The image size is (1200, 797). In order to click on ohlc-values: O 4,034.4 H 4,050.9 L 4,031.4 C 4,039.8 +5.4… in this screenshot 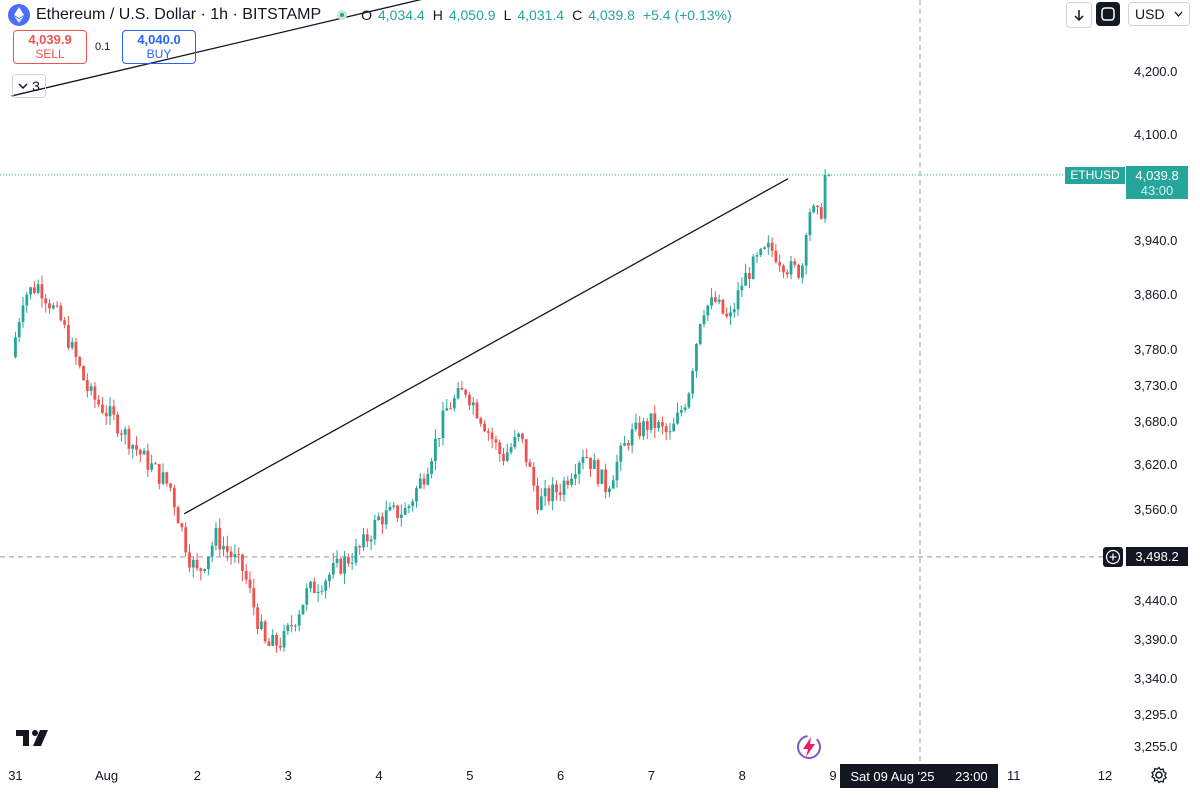, I will do `click(547, 15)`.